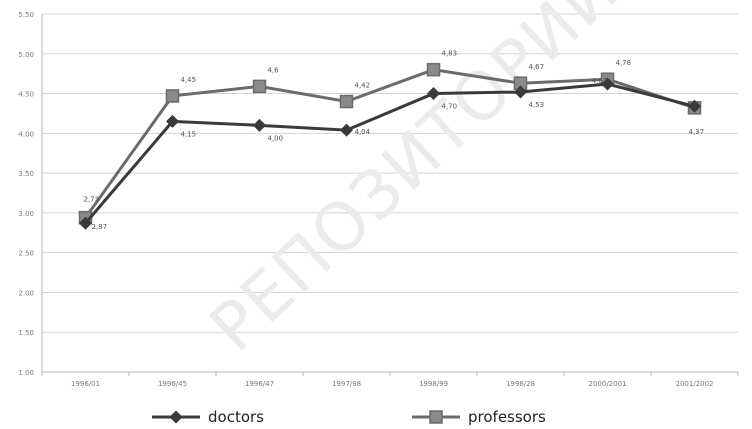 This screenshot has height=429, width=752. Describe the element at coordinates (608, 384) in the screenshot. I see `x-tick-label: 2000/2001` at that location.